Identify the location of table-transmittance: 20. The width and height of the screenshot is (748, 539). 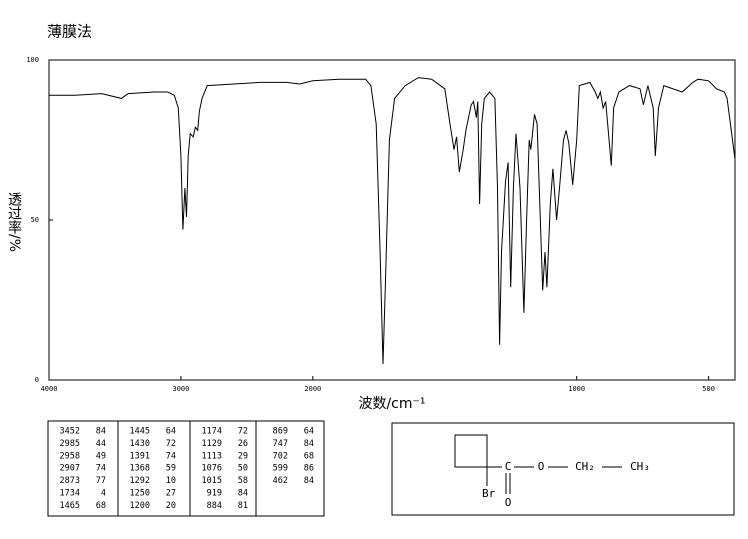
(171, 506).